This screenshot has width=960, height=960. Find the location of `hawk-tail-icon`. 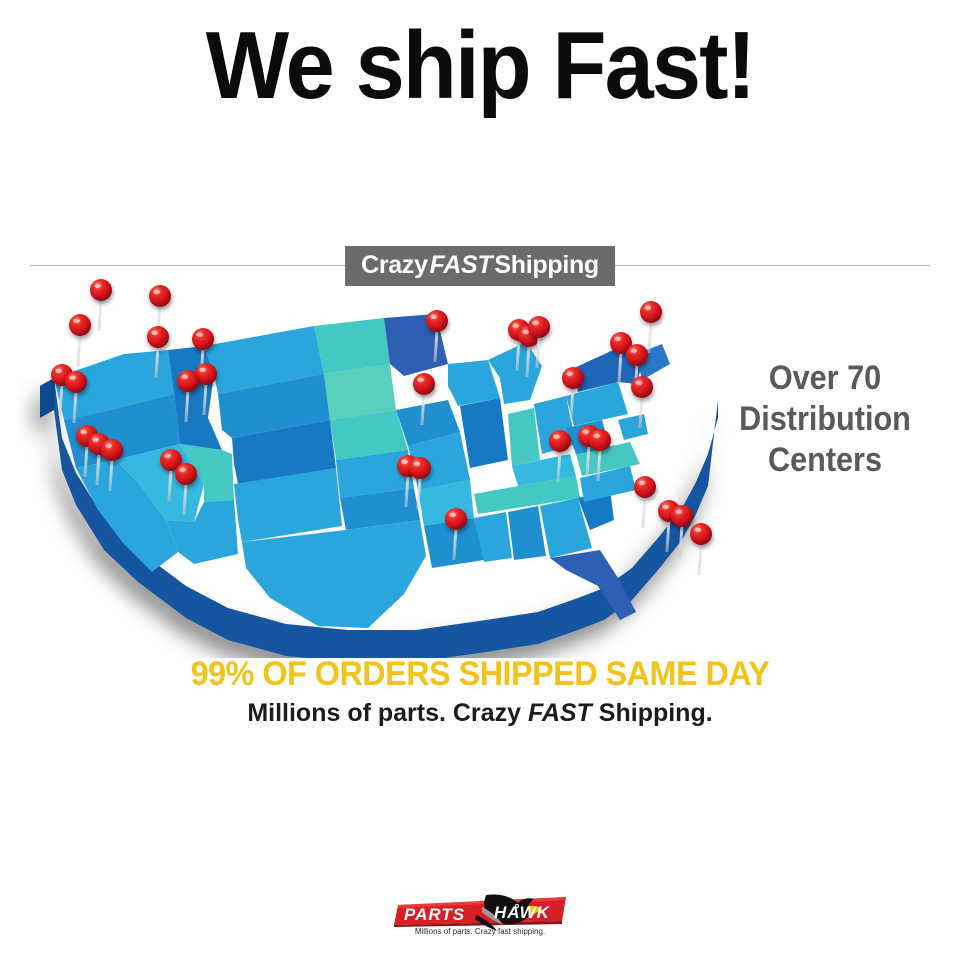

hawk-tail-icon is located at coordinates (486, 923).